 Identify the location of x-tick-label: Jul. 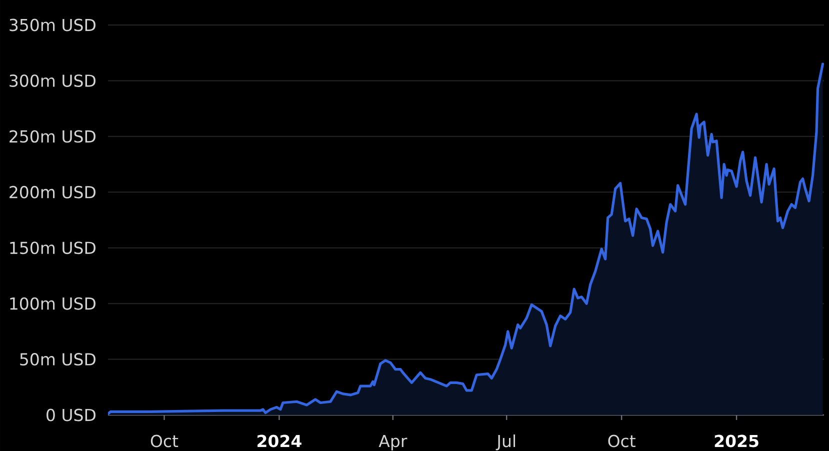
(506, 442).